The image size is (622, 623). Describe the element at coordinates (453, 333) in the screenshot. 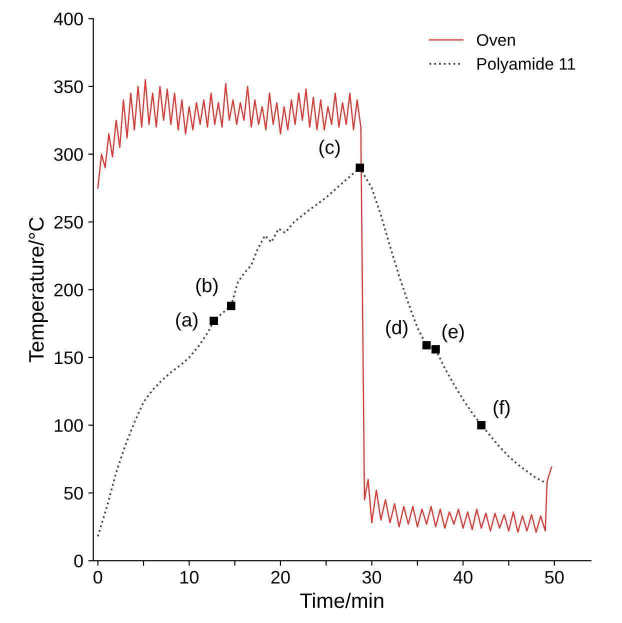

I see `annotation: (e)` at that location.